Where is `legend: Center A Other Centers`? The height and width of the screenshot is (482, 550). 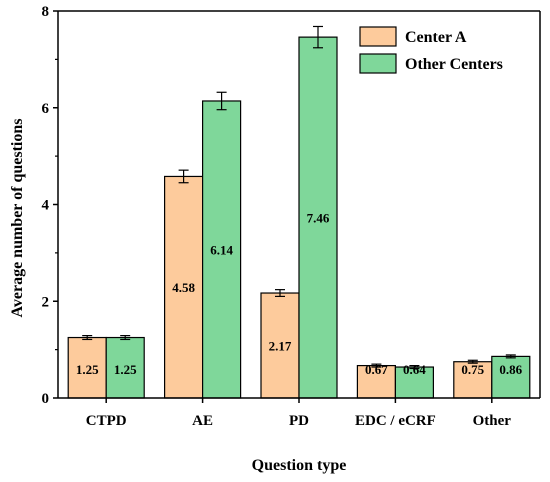
legend: Center A Other Centers is located at coordinates (431, 50).